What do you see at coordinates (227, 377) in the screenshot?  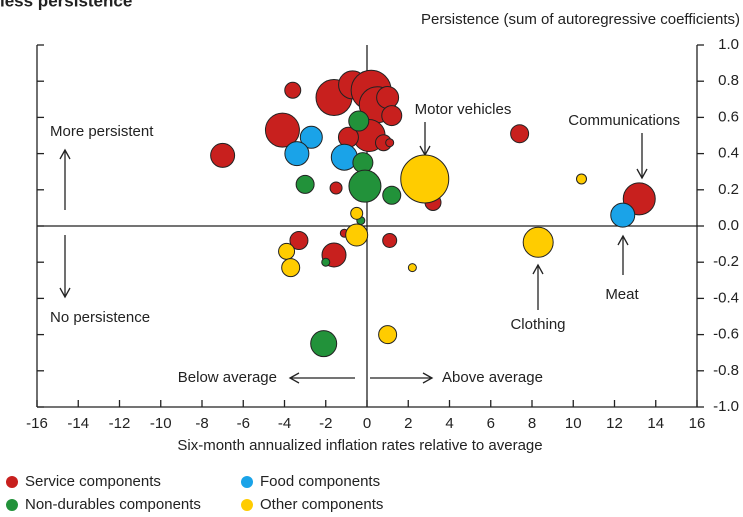 I see `annotation: Below average` at bounding box center [227, 377].